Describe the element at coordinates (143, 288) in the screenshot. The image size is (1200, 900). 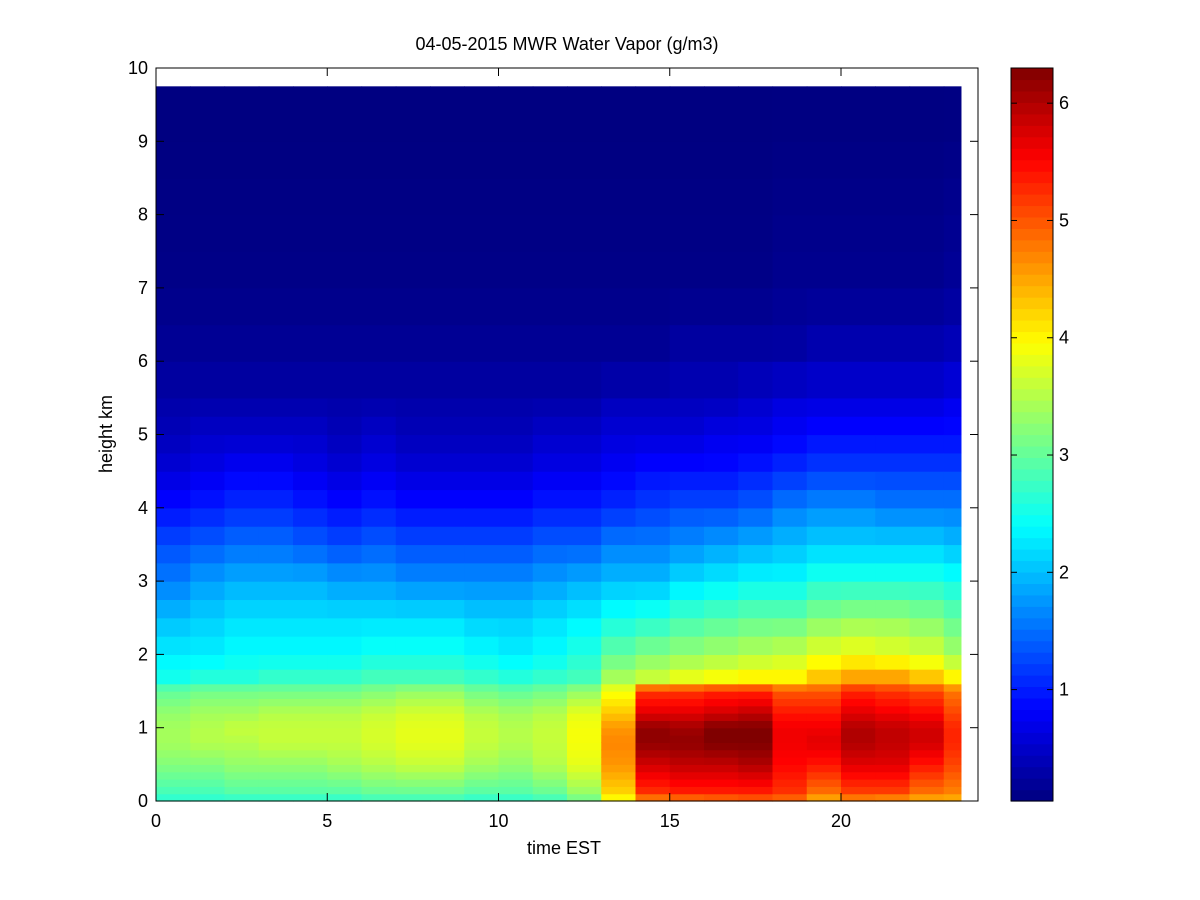
I see `y-tick-label: 7` at that location.